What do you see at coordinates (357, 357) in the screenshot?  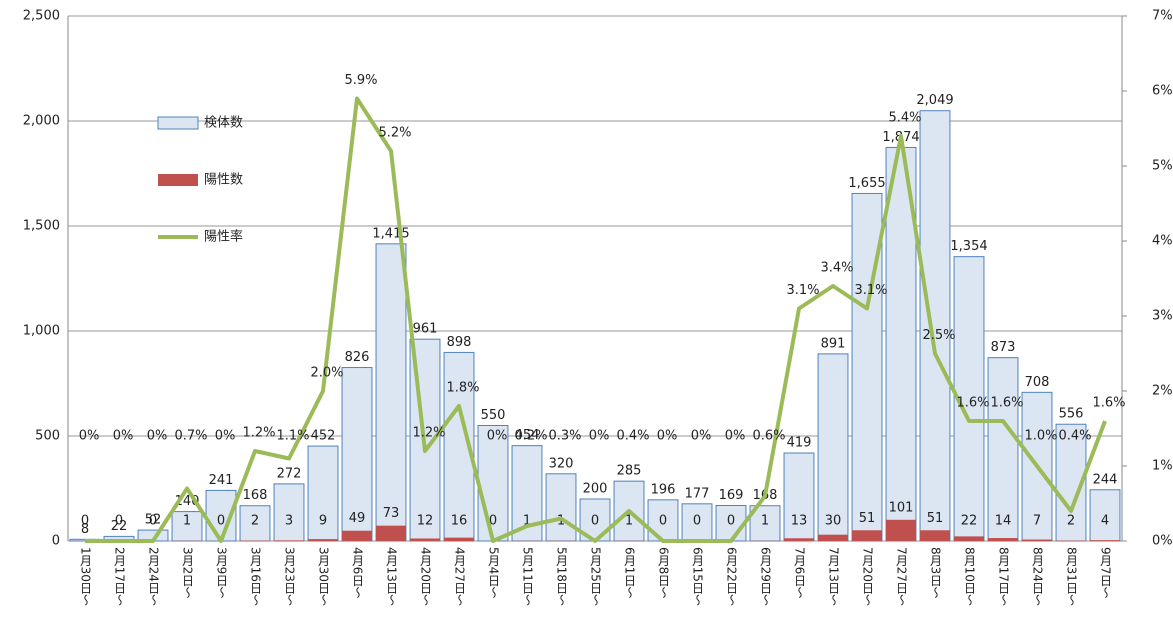 I see `data-label: 826` at bounding box center [357, 357].